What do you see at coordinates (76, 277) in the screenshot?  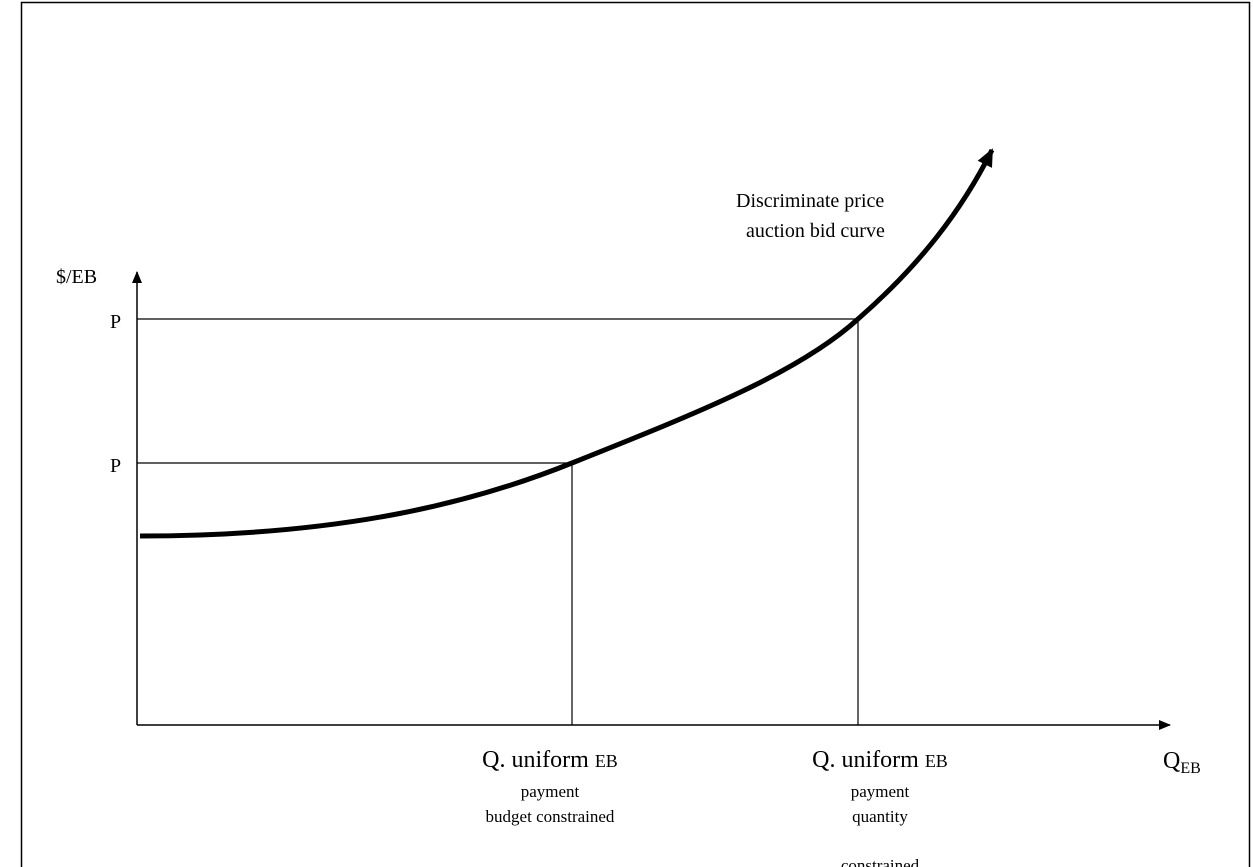 I see `y-axis-label: $/EB` at bounding box center [76, 277].